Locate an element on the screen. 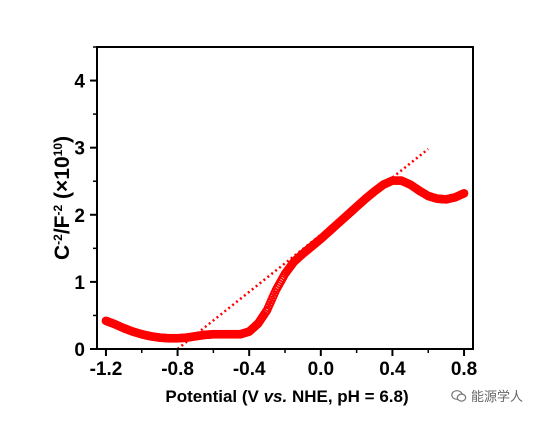  x-tick-label: -1.2 is located at coordinates (106, 369).